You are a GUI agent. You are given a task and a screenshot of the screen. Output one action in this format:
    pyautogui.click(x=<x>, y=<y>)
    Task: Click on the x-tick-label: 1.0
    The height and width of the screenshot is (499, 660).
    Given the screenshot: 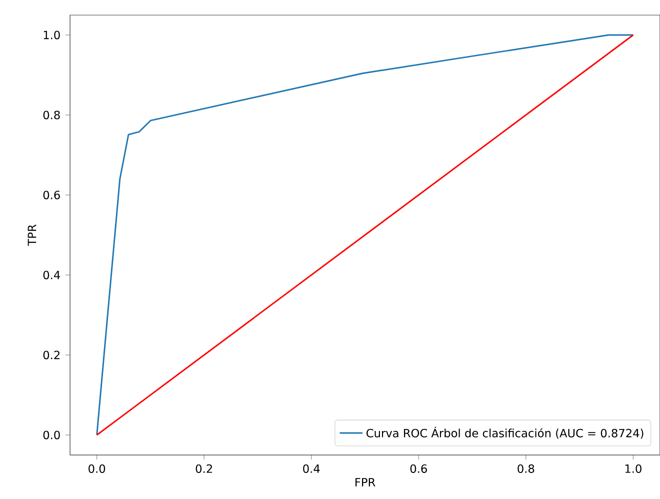 What is the action you would take?
    pyautogui.click(x=633, y=468)
    